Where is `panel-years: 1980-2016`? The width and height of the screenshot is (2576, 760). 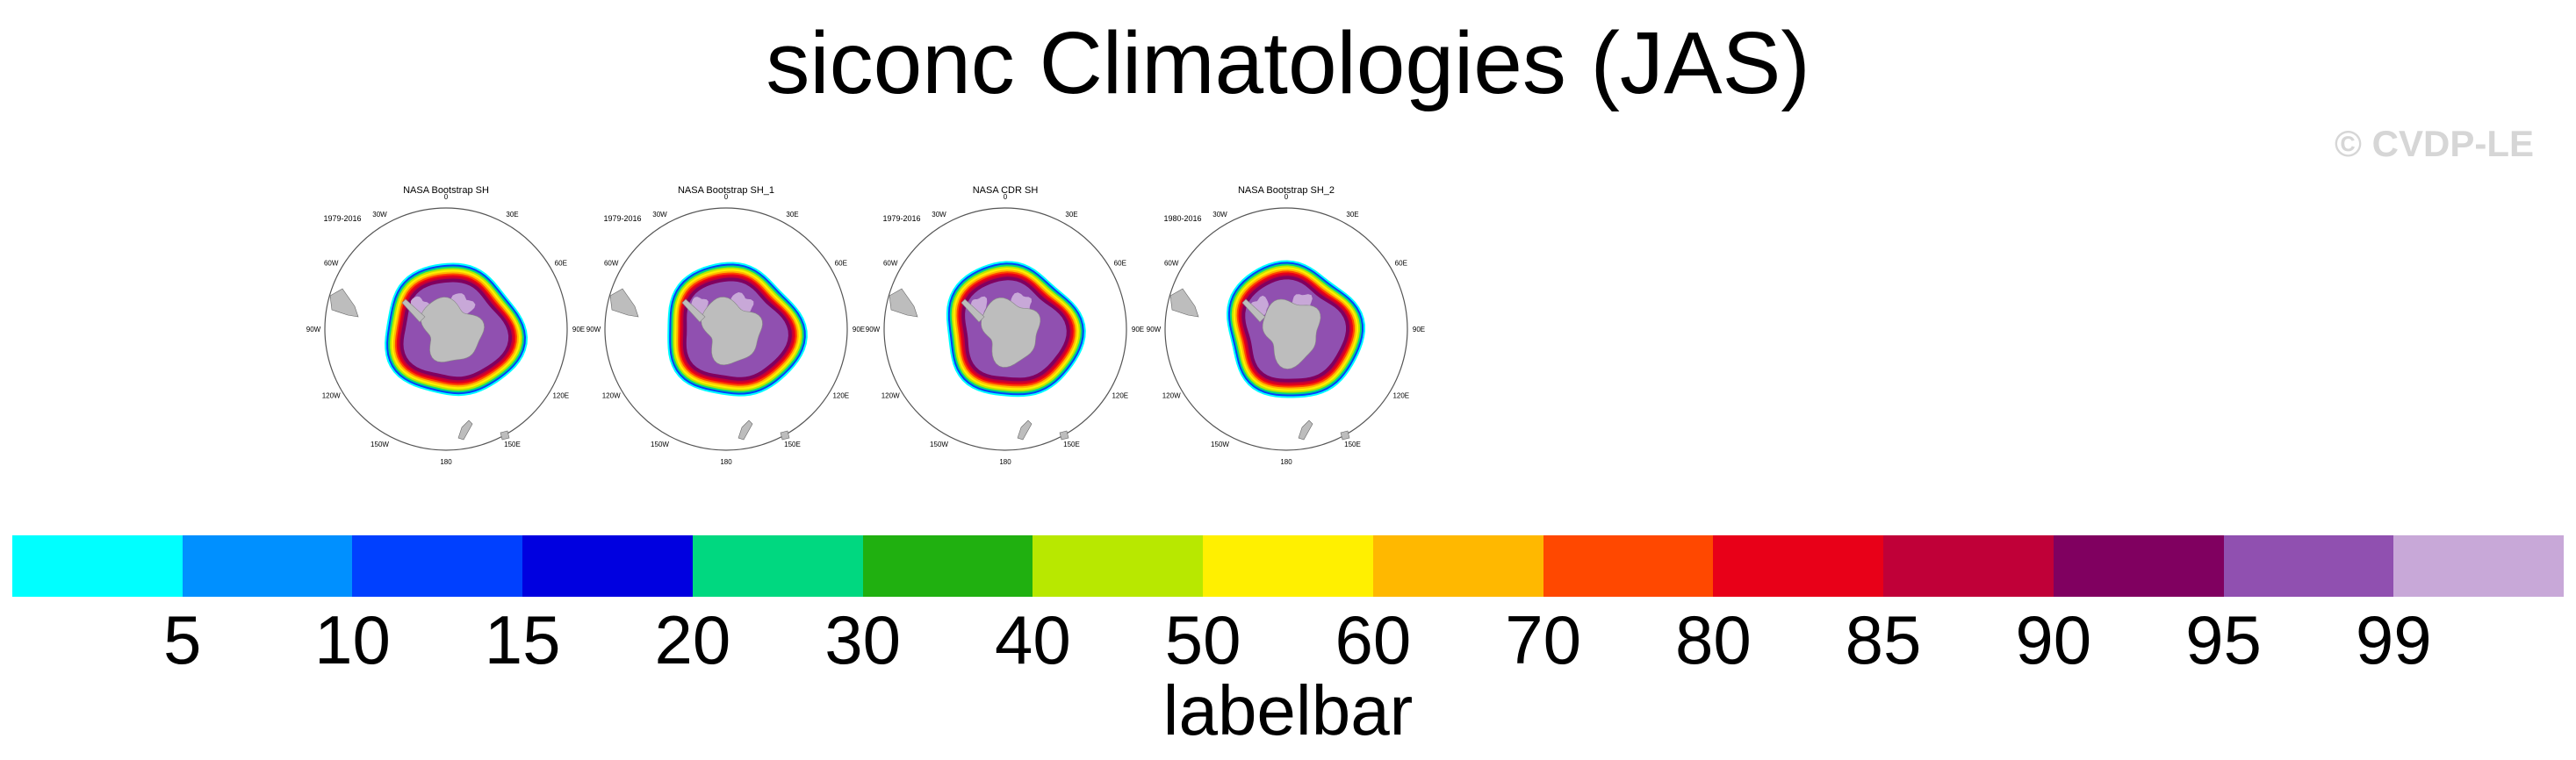 panel-years: 1980-2016 is located at coordinates (1182, 218).